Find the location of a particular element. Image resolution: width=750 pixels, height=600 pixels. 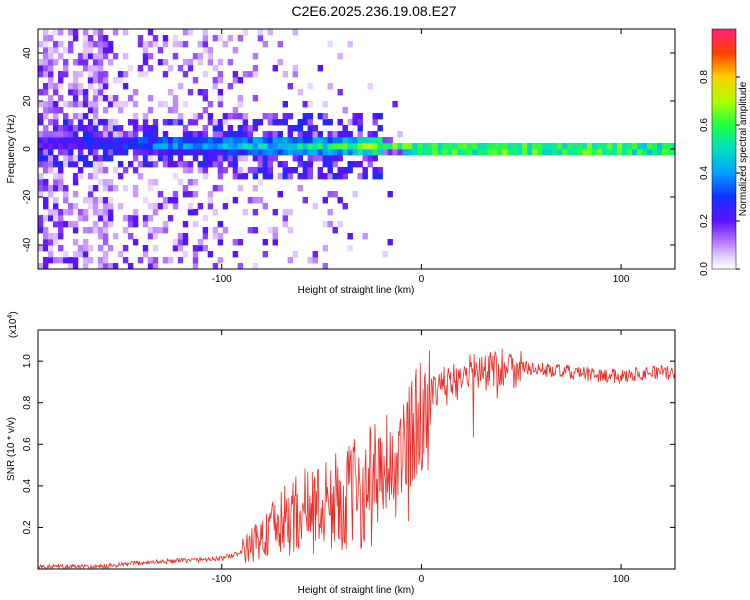

colorbar-ticks: 0.0 0.2 0.4 0.6 0.8 is located at coordinates (719, 173).